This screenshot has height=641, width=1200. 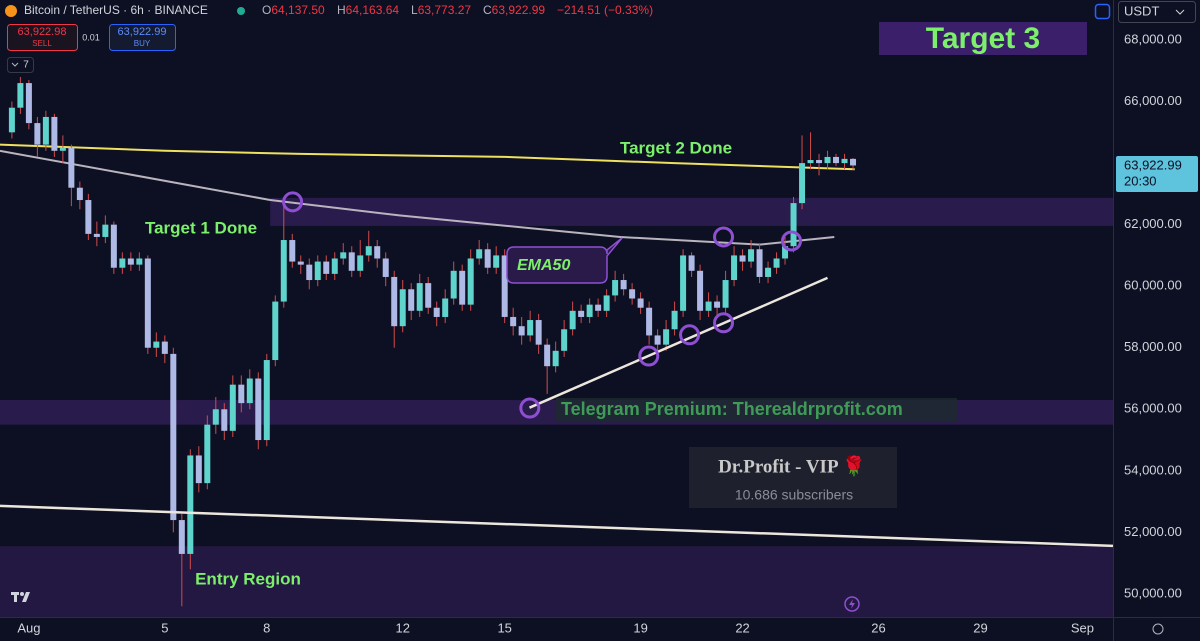 What do you see at coordinates (1158, 629) in the screenshot?
I see `settings-gear` at bounding box center [1158, 629].